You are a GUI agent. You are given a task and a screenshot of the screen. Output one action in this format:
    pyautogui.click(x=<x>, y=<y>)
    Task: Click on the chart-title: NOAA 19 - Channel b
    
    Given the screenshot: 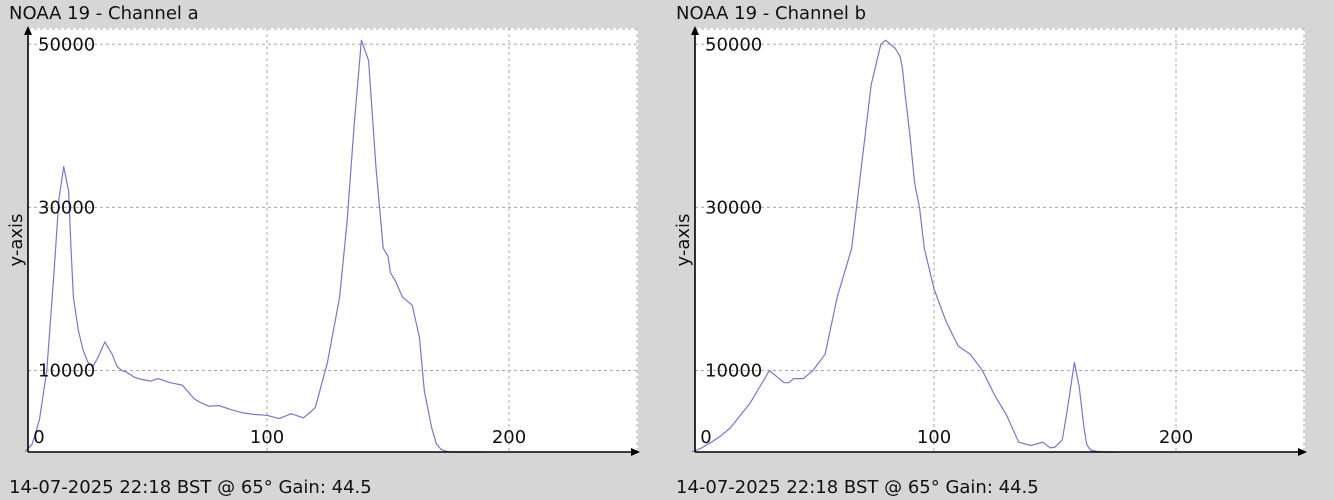 What is the action you would take?
    pyautogui.click(x=771, y=13)
    